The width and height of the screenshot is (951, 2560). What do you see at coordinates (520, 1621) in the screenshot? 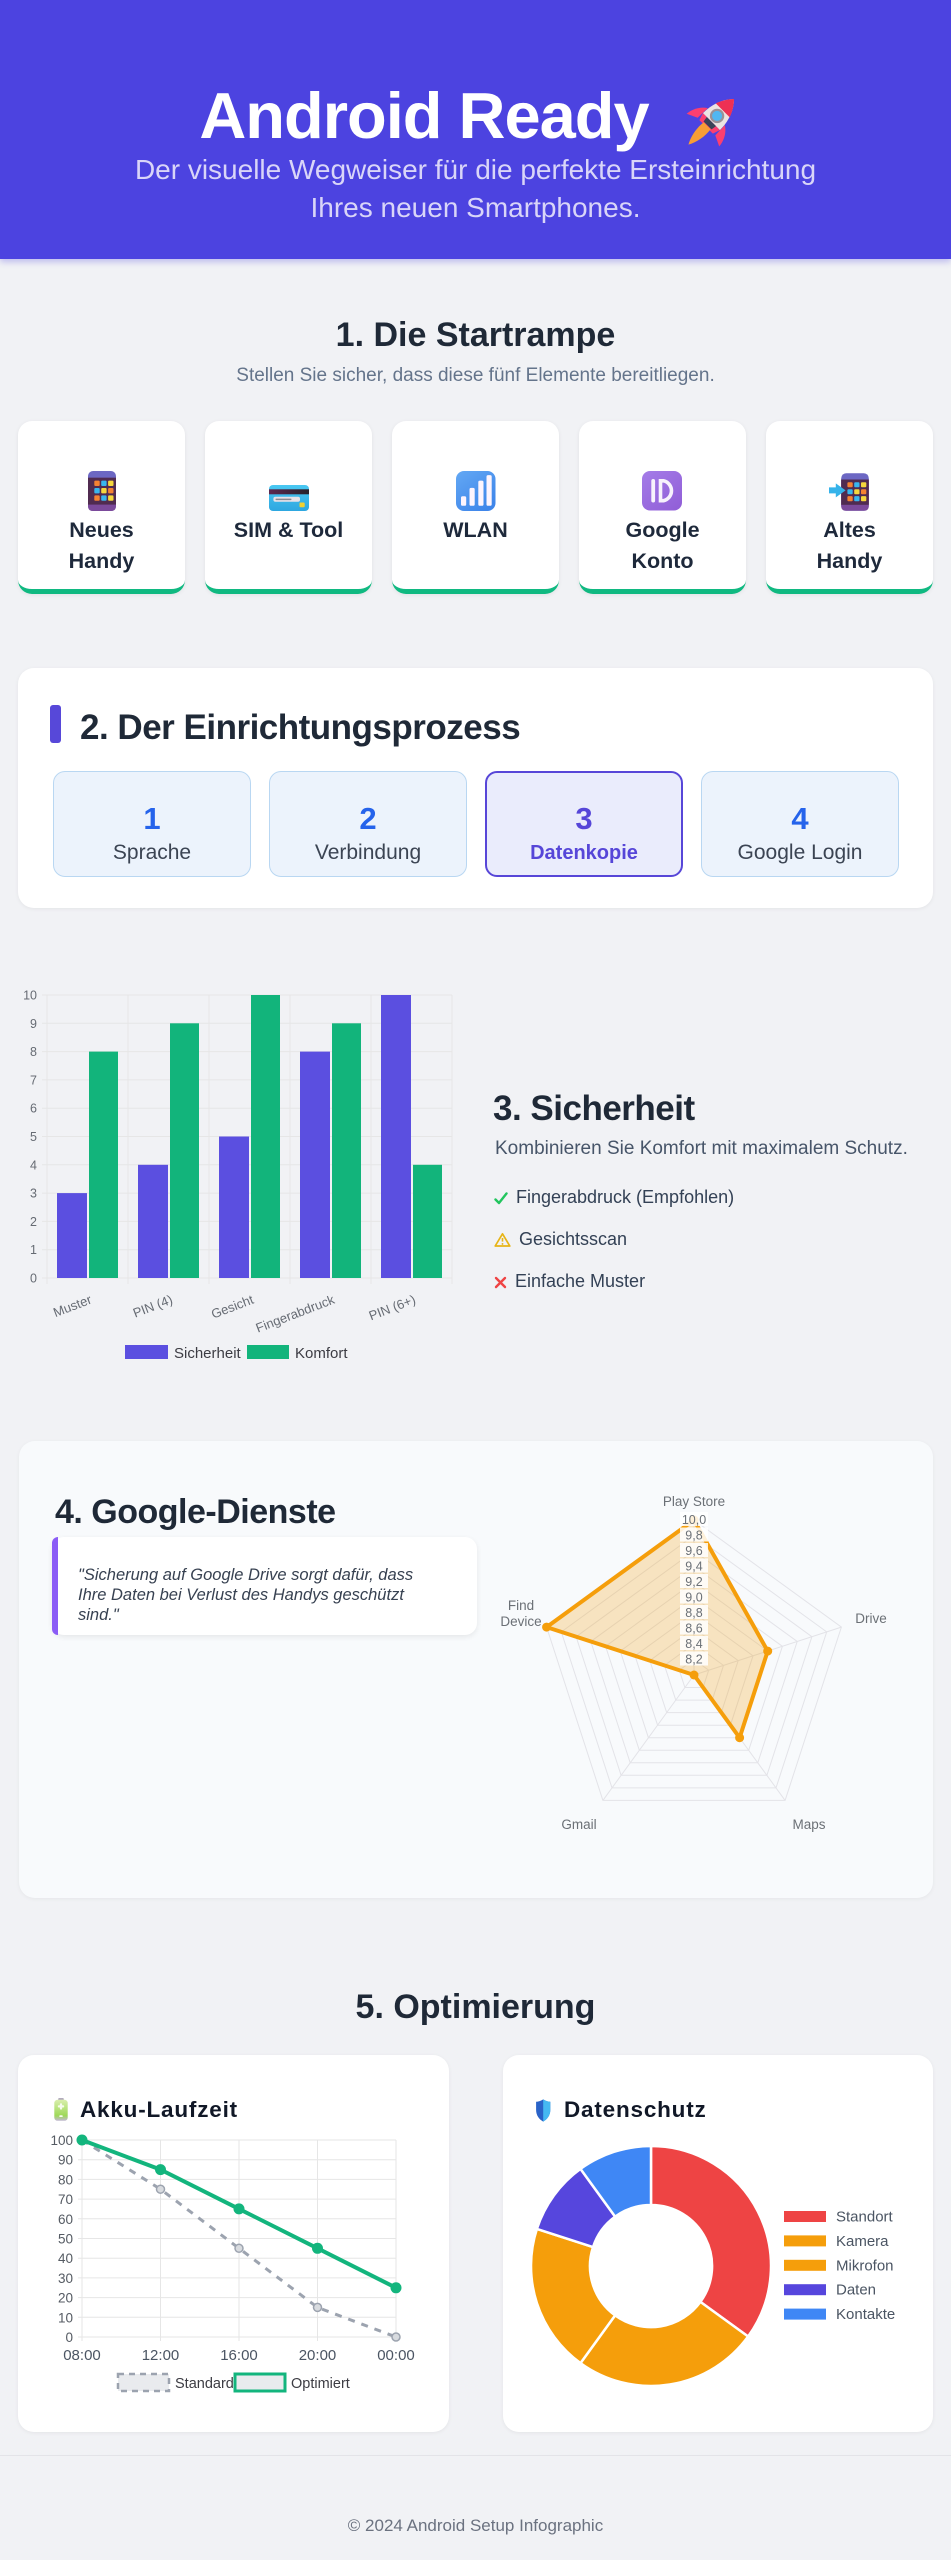
I see `svg-text: Device` at bounding box center [520, 1621].